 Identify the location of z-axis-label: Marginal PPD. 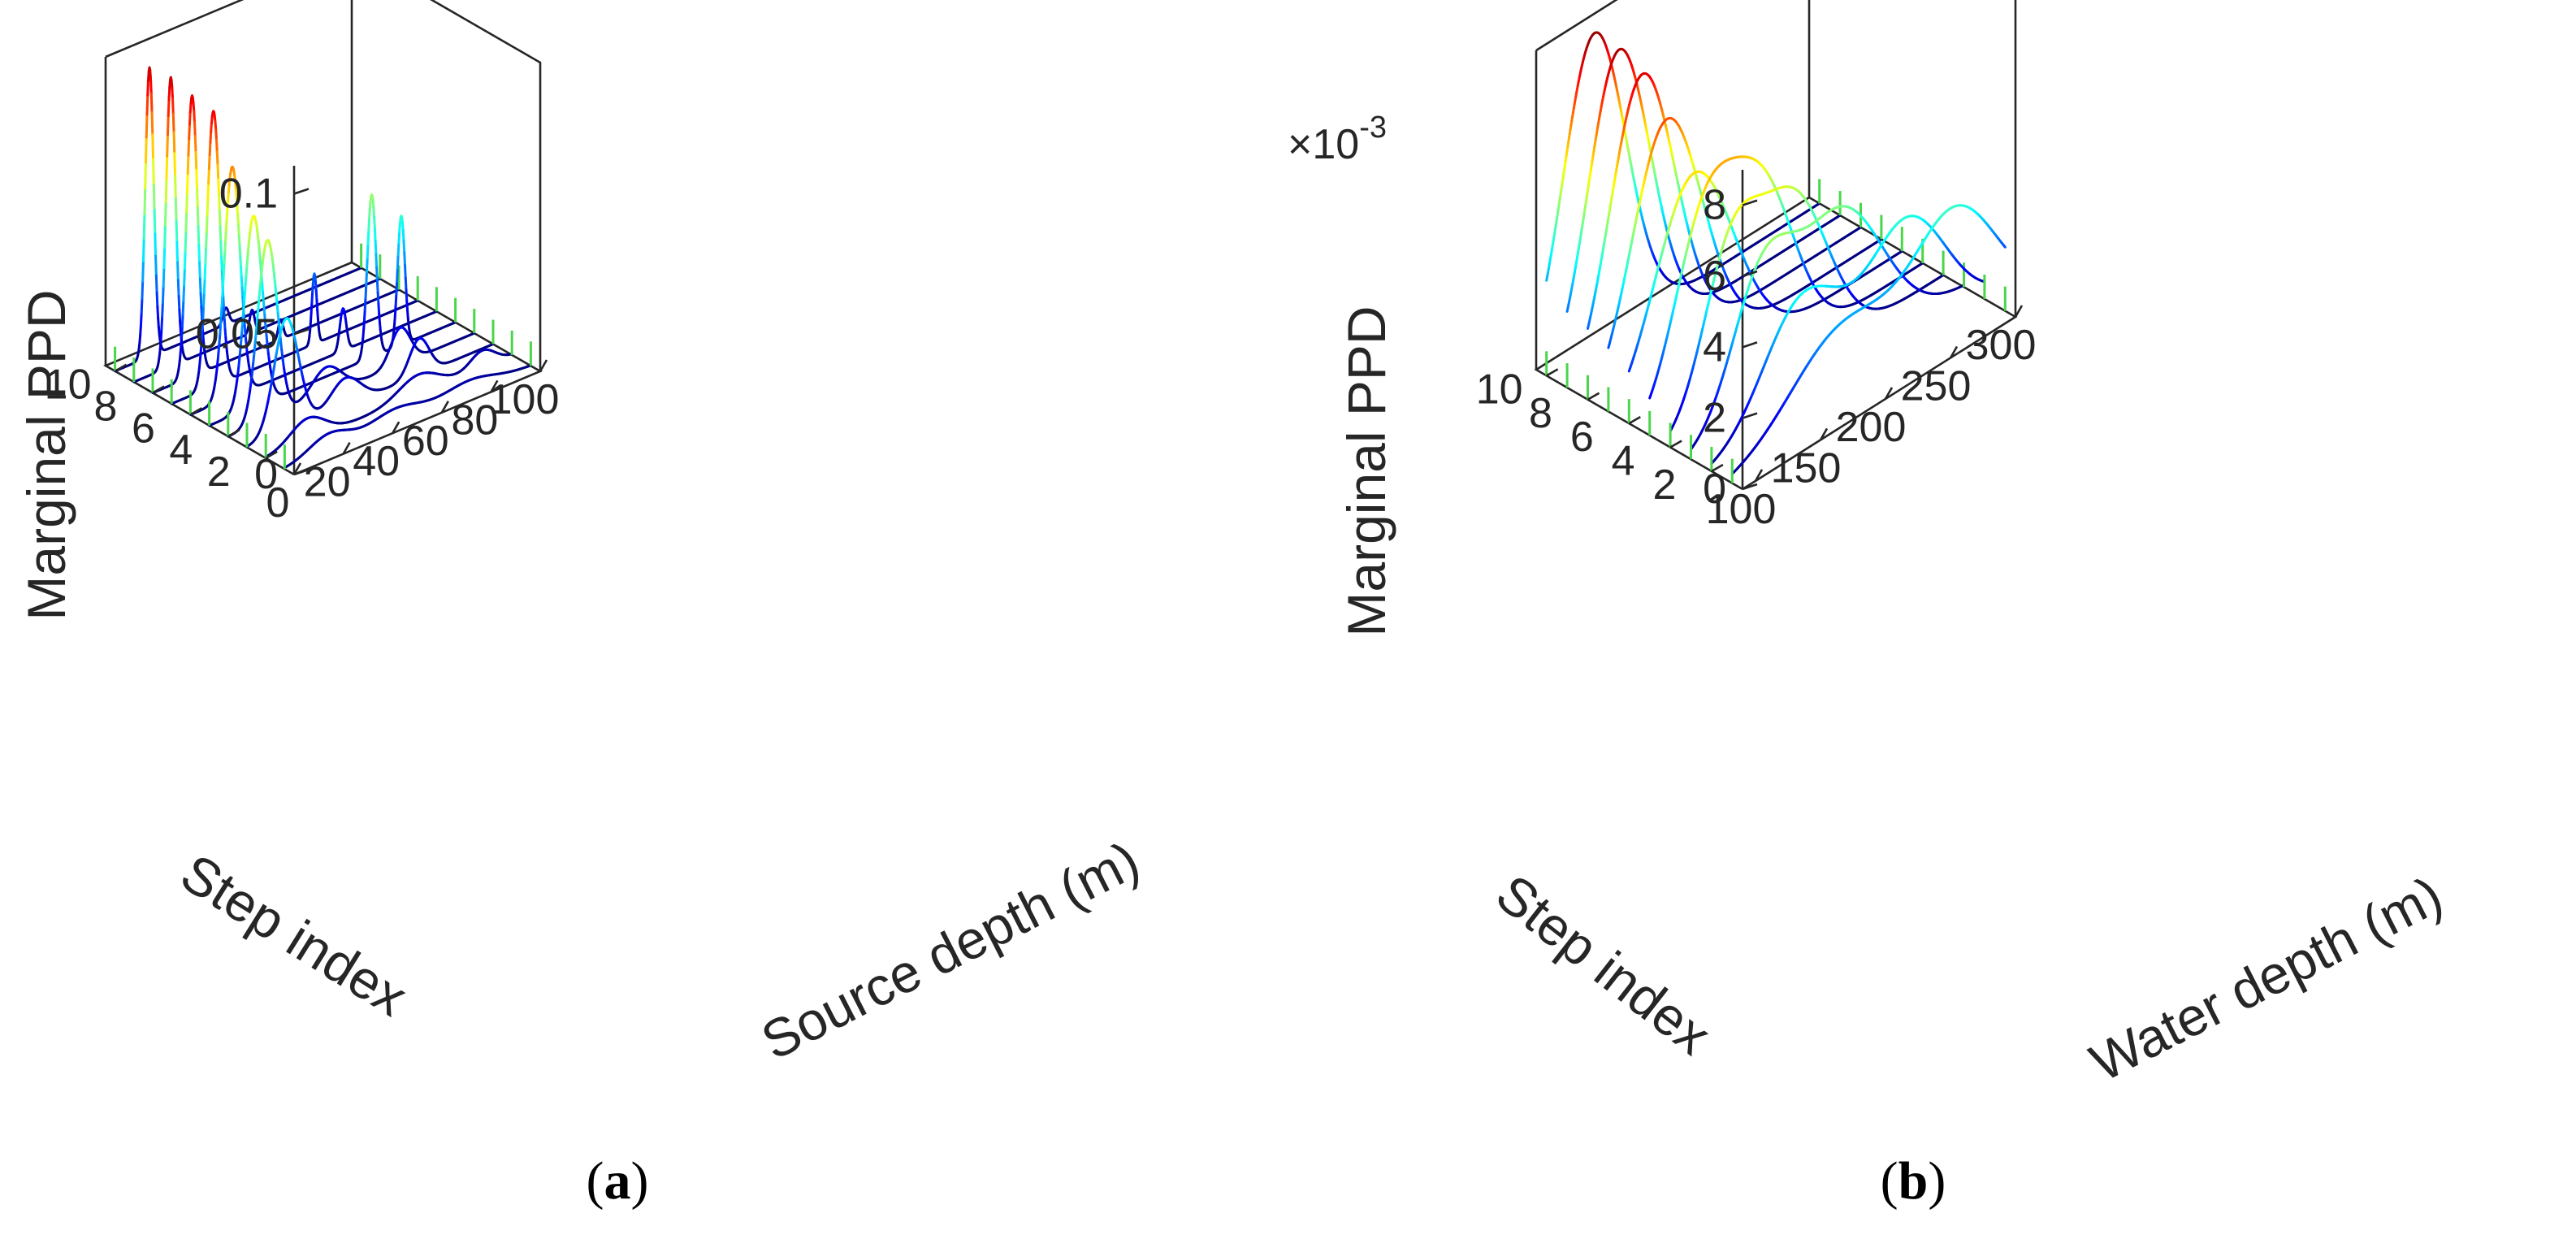
(46, 455).